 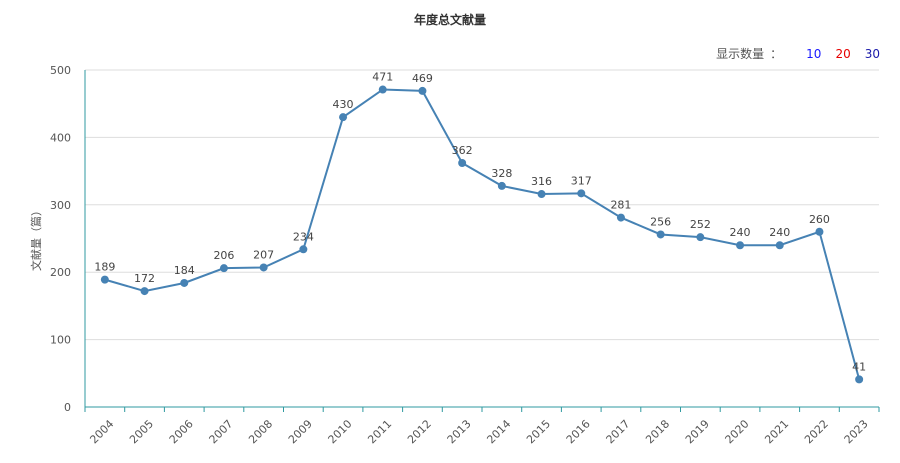 I want to click on data-point-2004, so click(x=104, y=279).